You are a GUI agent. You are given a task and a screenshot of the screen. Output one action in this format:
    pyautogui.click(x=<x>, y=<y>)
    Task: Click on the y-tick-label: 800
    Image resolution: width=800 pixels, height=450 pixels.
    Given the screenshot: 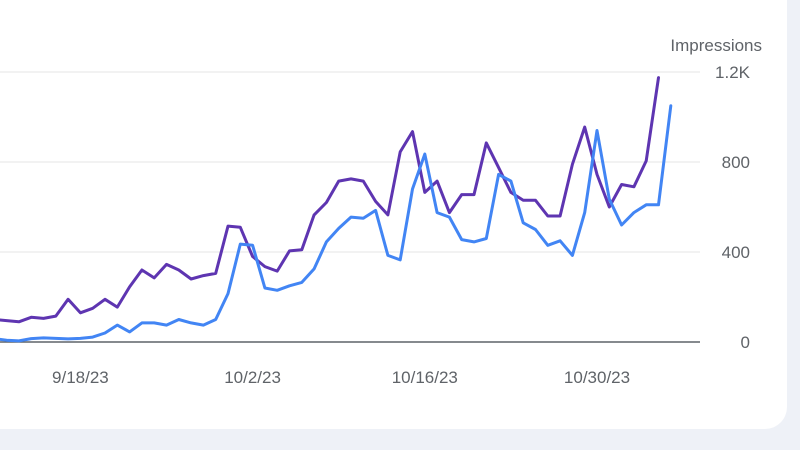 What is the action you would take?
    pyautogui.click(x=736, y=162)
    